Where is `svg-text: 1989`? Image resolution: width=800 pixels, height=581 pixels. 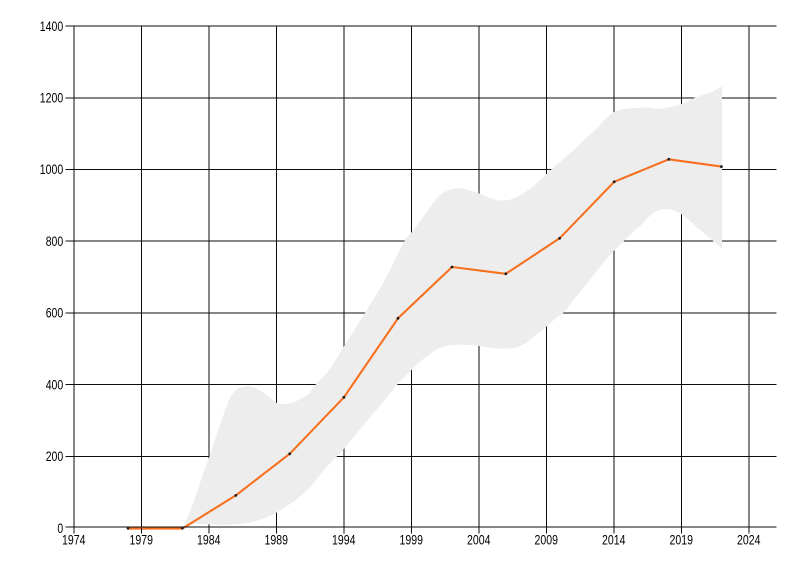 svg-text: 1989 is located at coordinates (276, 540).